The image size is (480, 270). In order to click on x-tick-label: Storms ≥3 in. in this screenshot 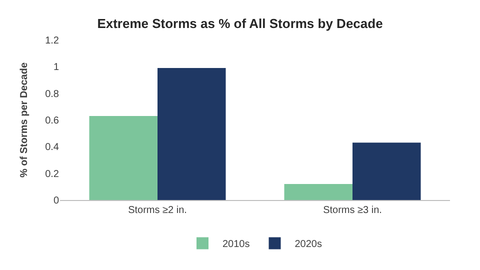, I will do `click(352, 210)`.